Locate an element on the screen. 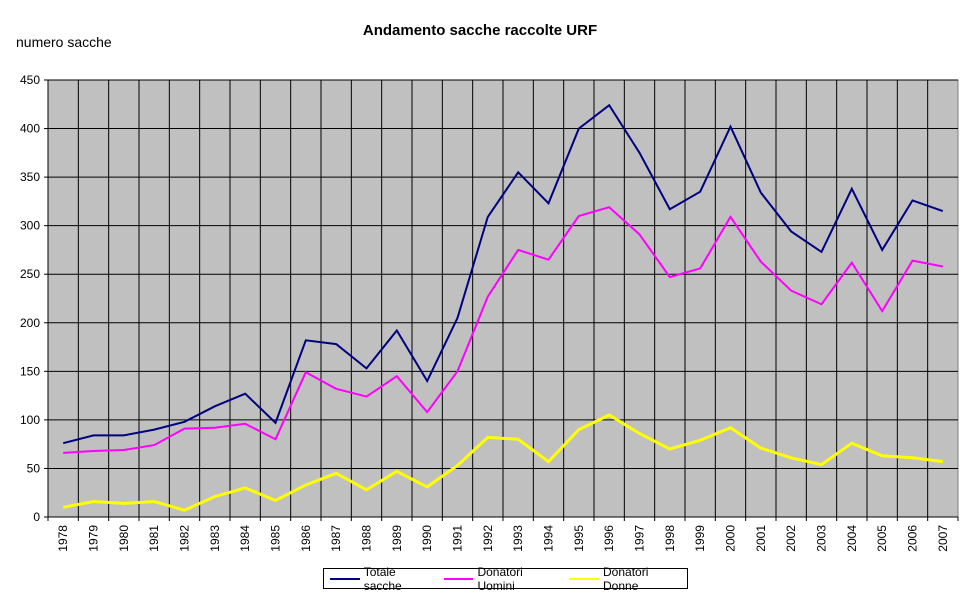 The width and height of the screenshot is (977, 600). x-tick-label: 2005 is located at coordinates (882, 538).